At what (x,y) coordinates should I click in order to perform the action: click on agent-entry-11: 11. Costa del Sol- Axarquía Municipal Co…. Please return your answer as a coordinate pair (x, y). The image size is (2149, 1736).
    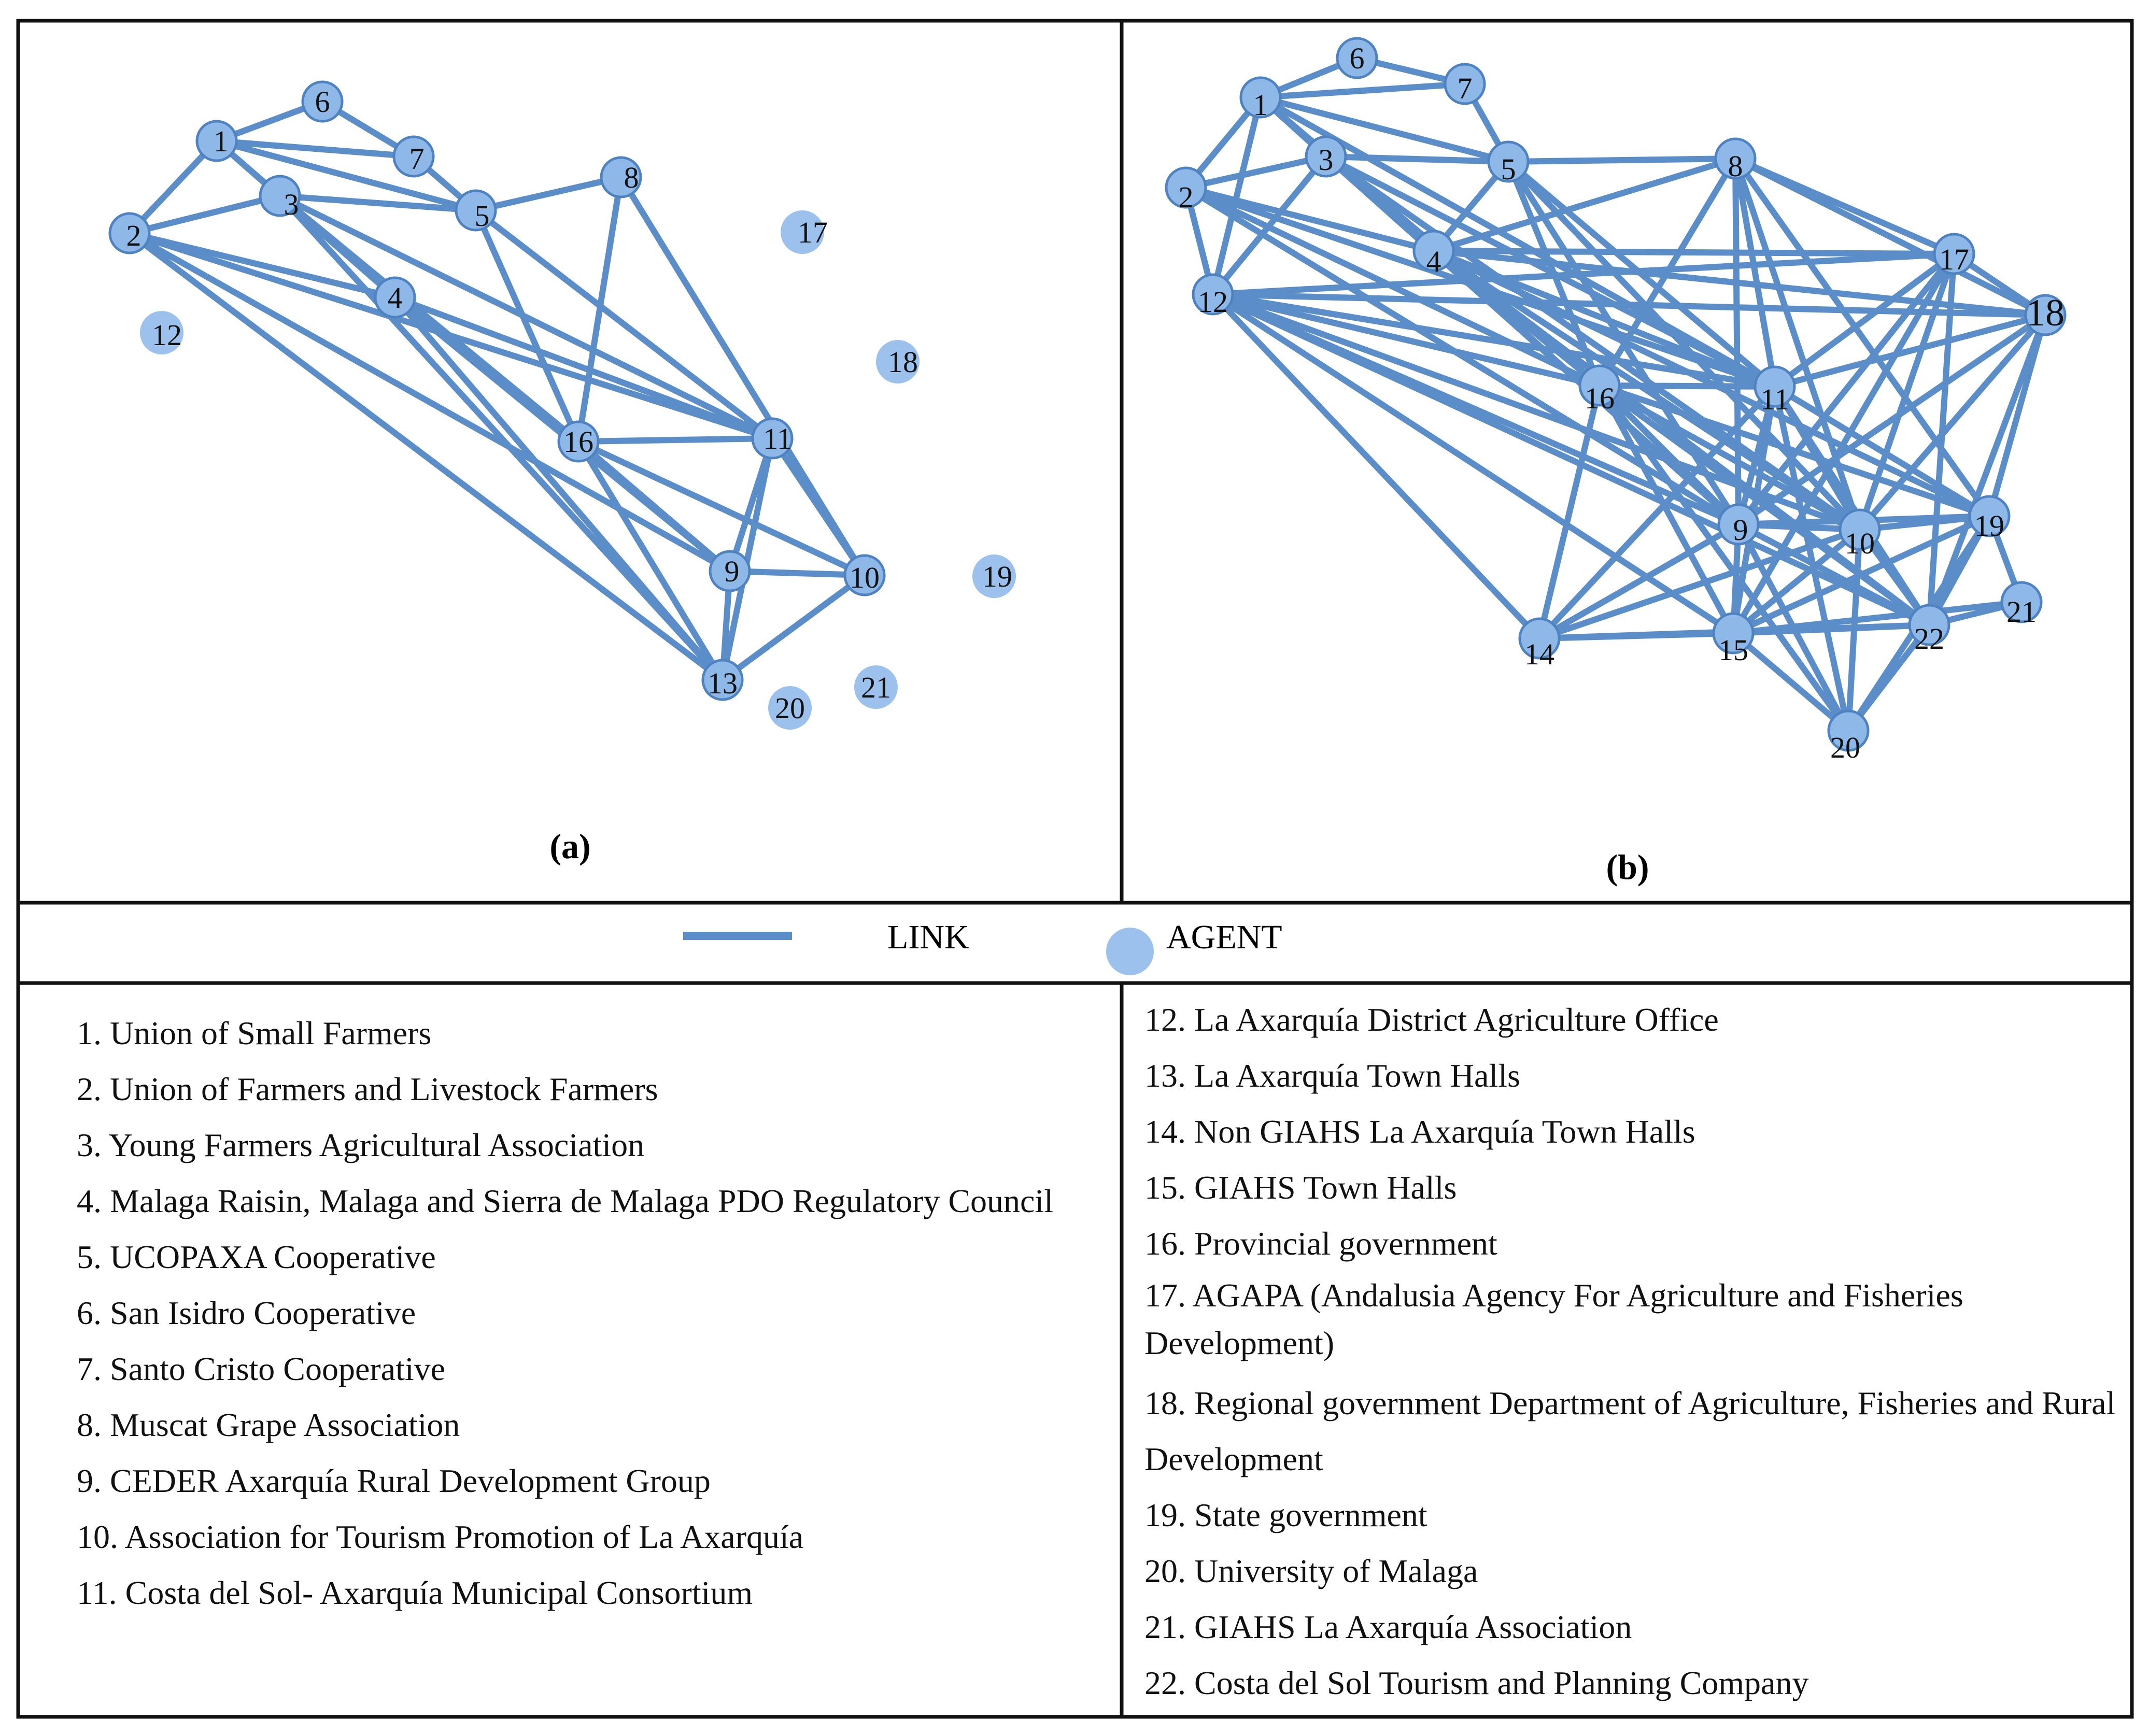
    Looking at the image, I should click on (415, 1592).